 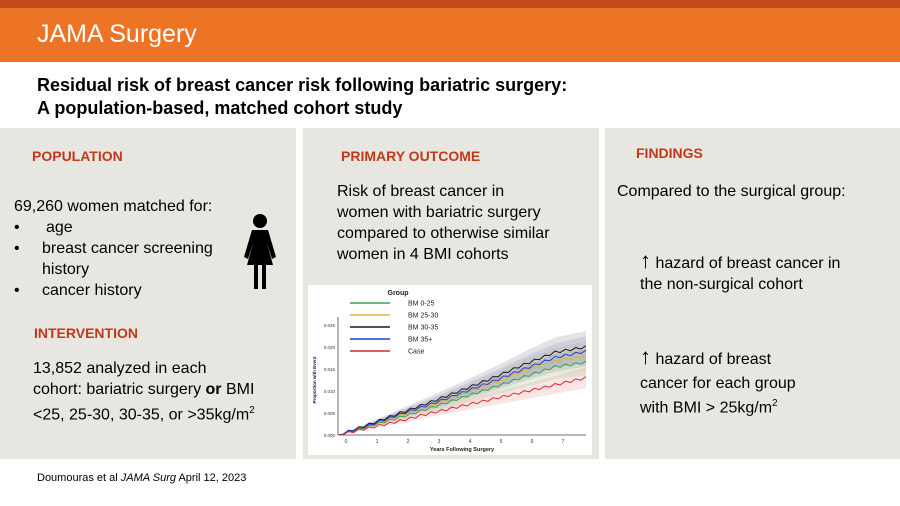 I want to click on legend-box, so click(x=395, y=321).